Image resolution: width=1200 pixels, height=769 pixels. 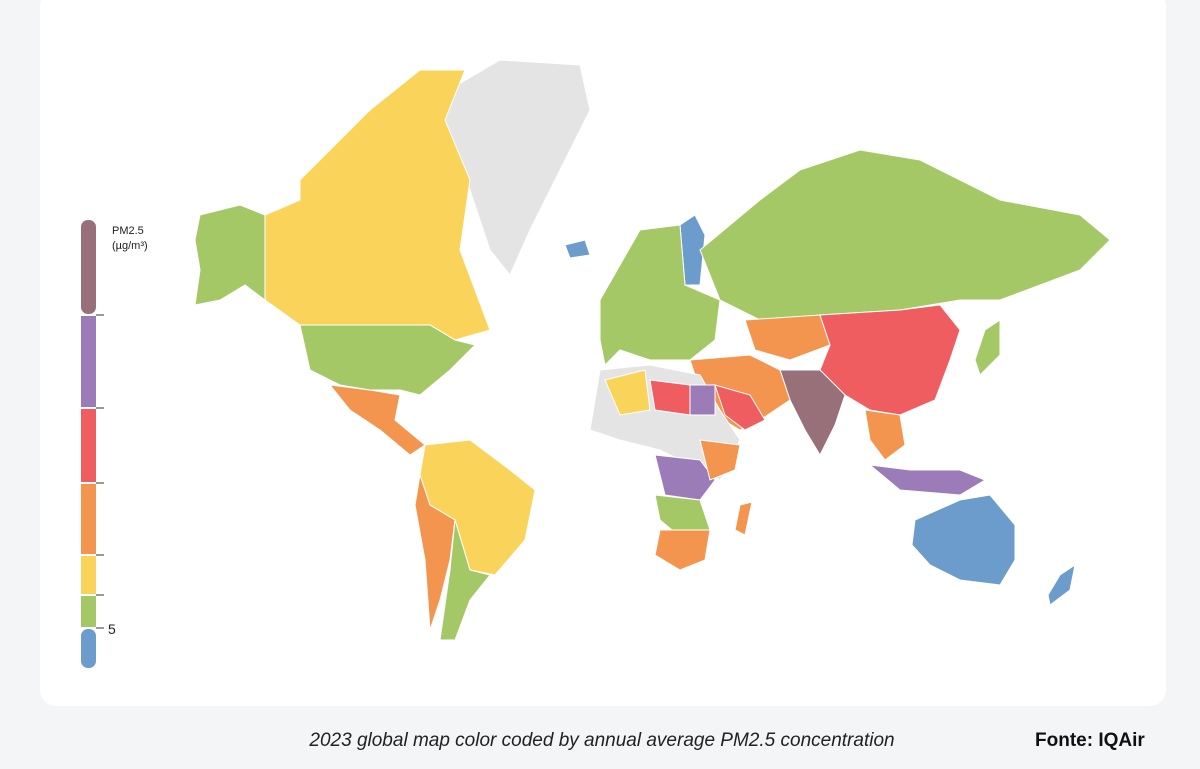 I want to click on alaska, so click(x=230, y=255).